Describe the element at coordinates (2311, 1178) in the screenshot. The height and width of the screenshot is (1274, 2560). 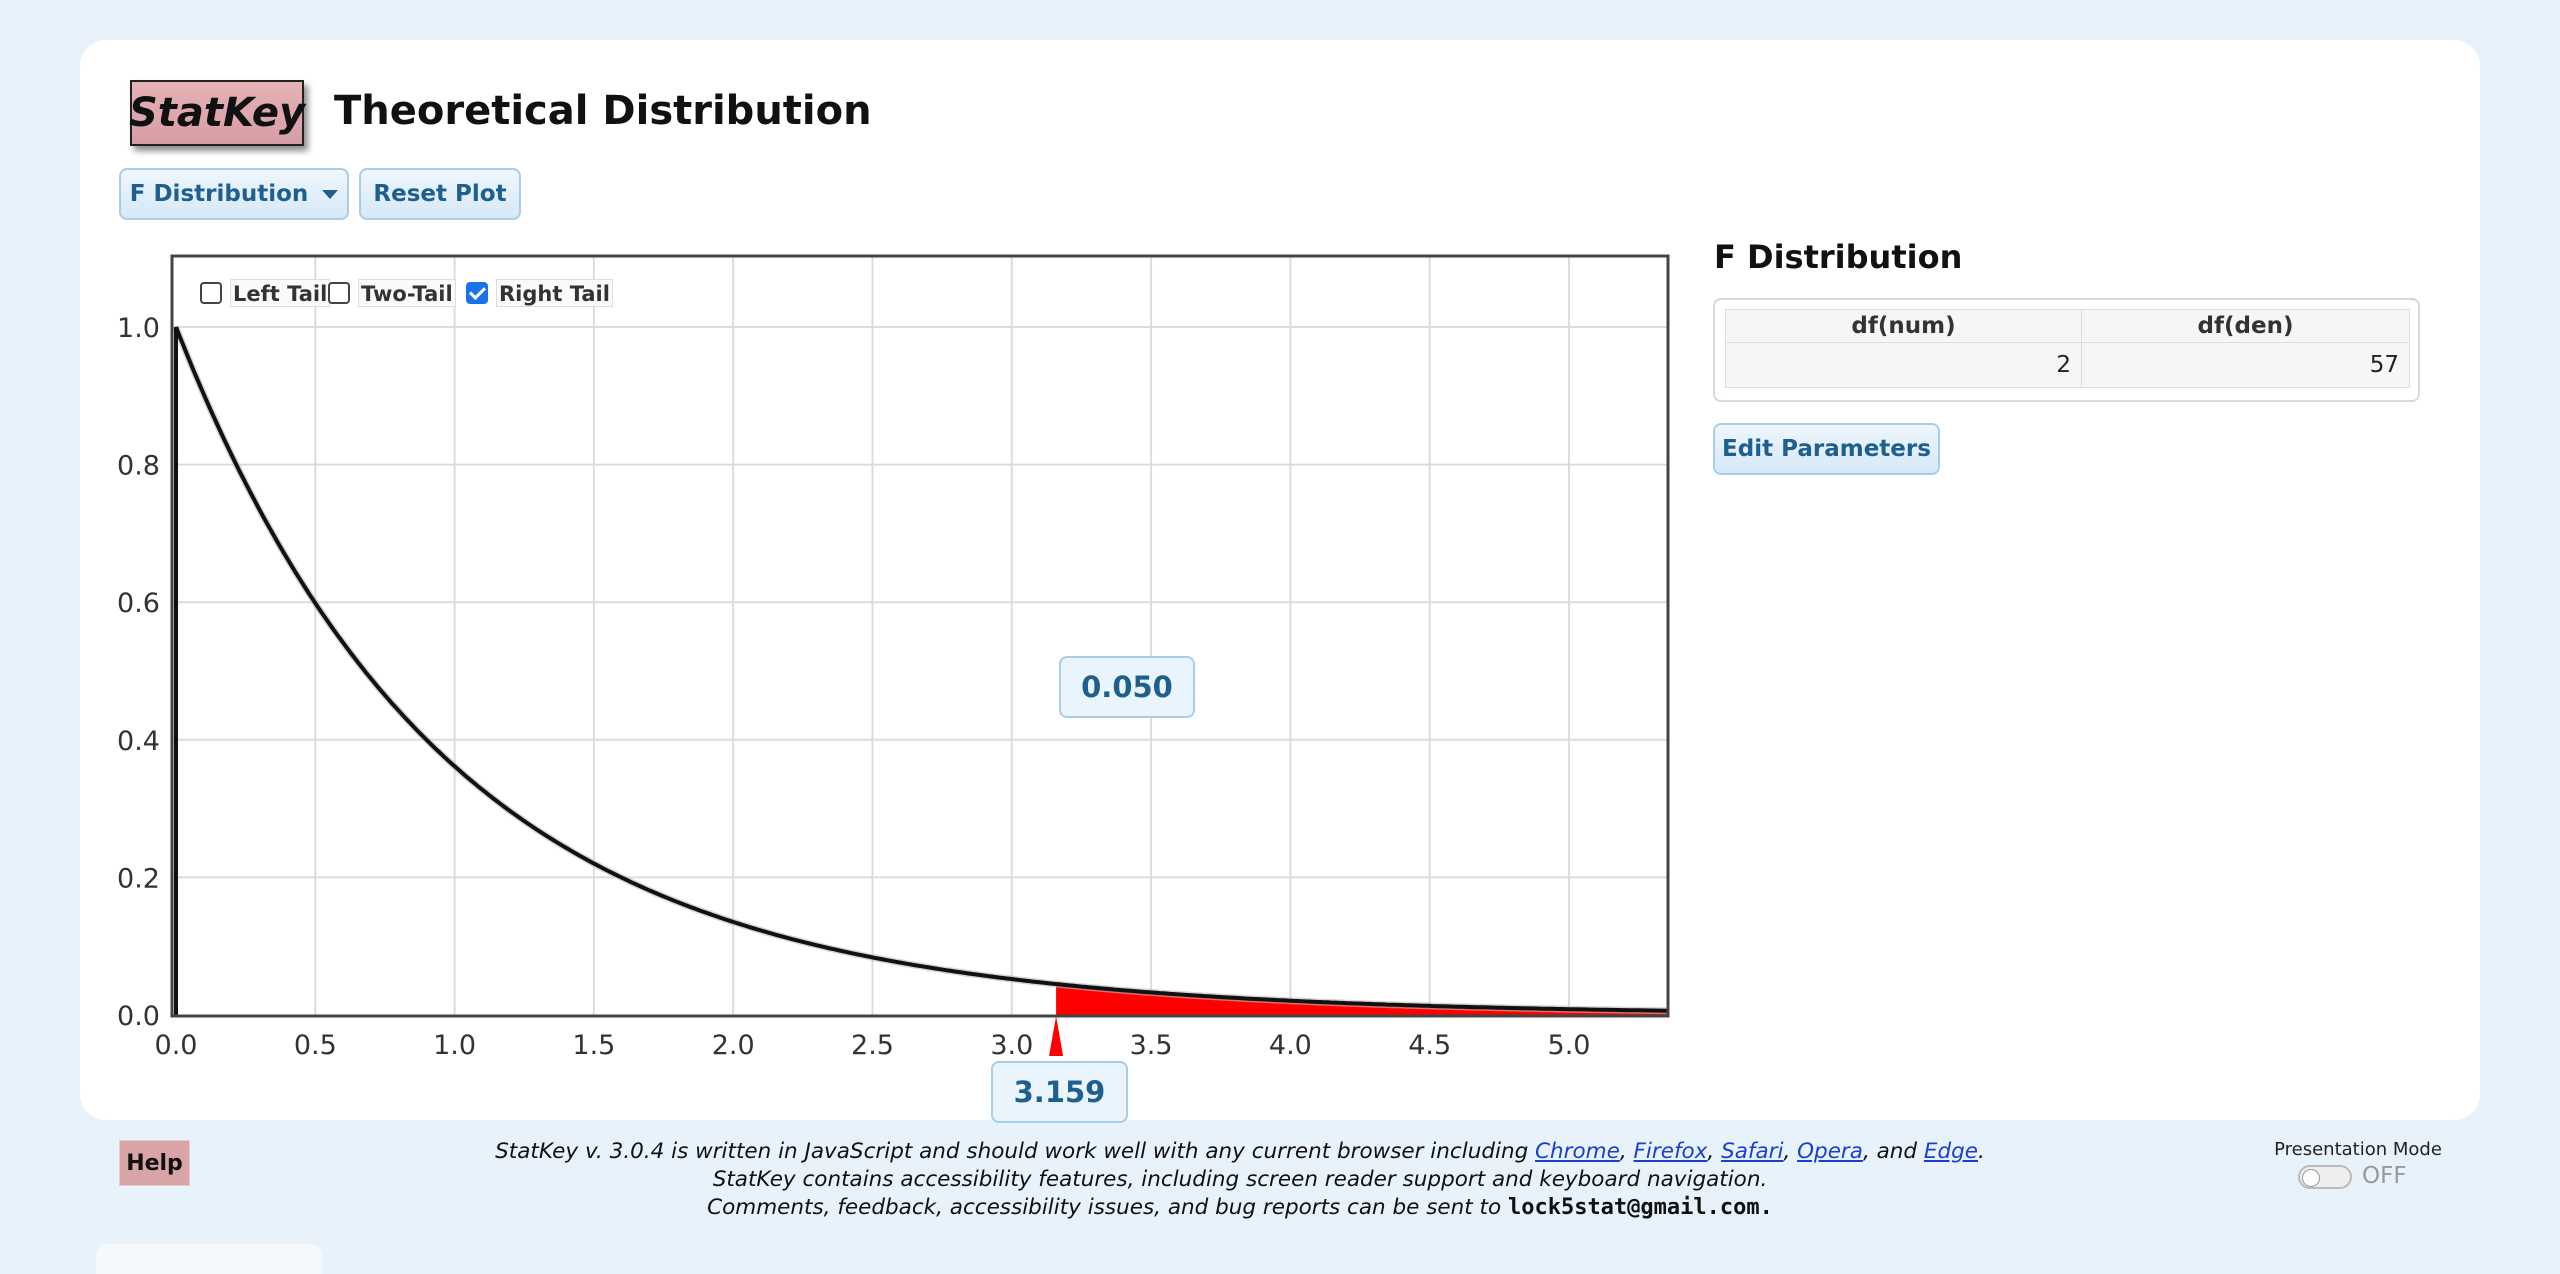
I see `toggle-knob` at that location.